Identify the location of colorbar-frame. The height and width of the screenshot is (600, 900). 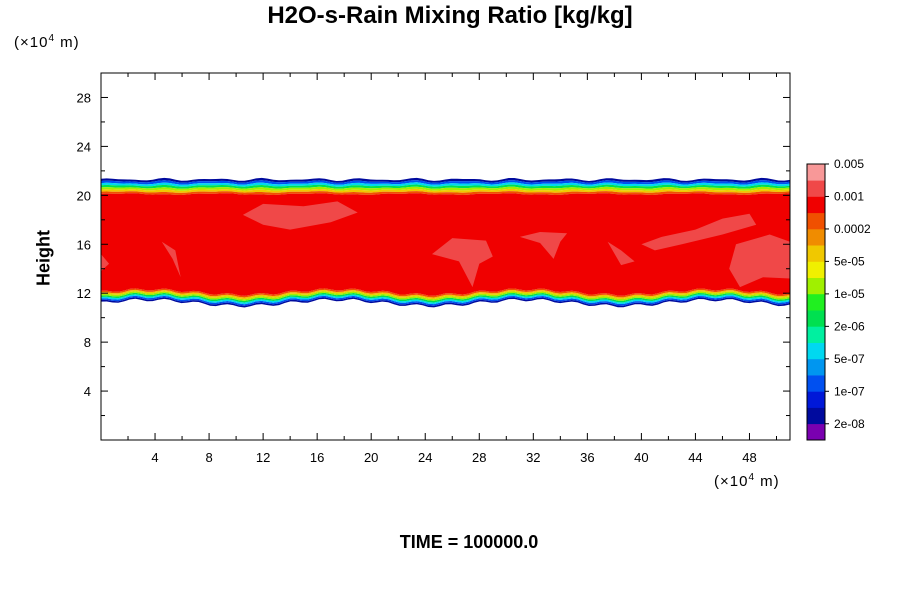
(816, 302).